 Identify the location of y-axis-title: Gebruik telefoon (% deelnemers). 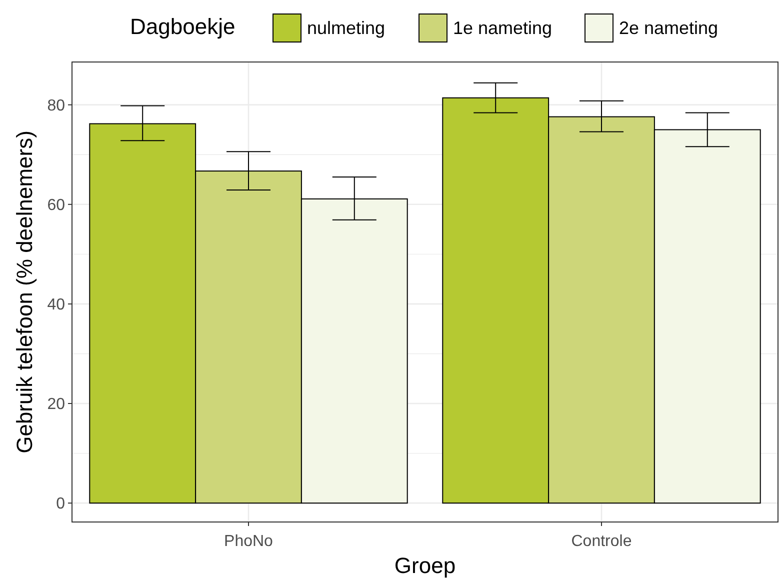
(24, 292).